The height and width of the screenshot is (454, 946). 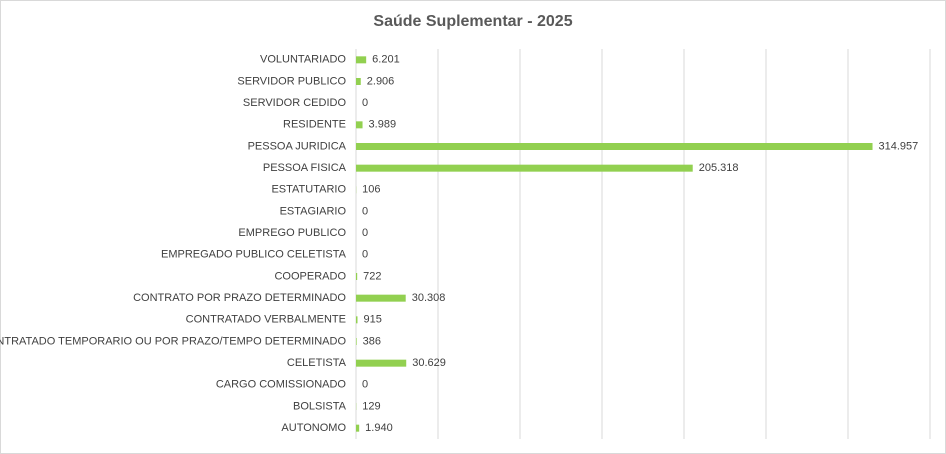 What do you see at coordinates (313, 211) in the screenshot?
I see `y-tick-label: ESTAGIARIO` at bounding box center [313, 211].